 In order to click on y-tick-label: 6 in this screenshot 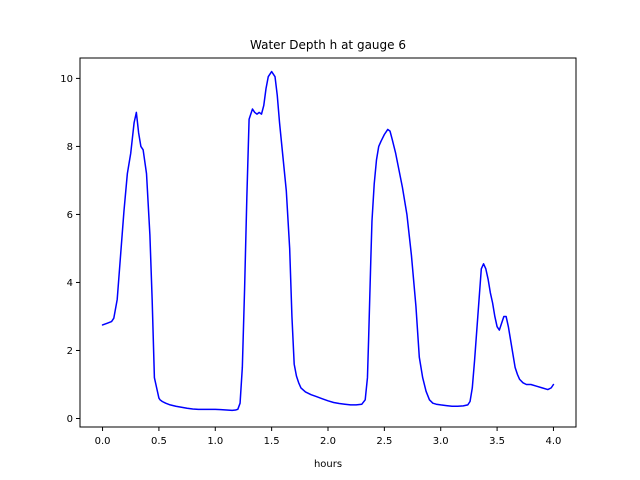, I will do `click(70, 215)`.